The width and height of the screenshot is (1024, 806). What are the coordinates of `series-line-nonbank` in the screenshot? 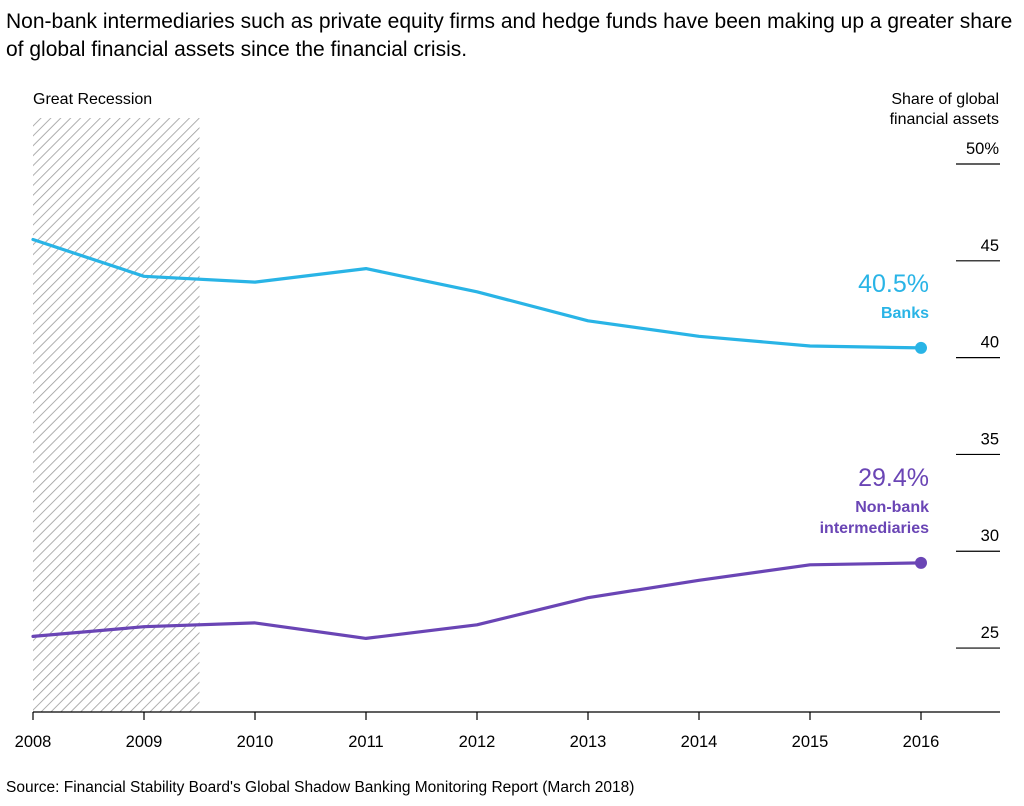 It's located at (477, 601).